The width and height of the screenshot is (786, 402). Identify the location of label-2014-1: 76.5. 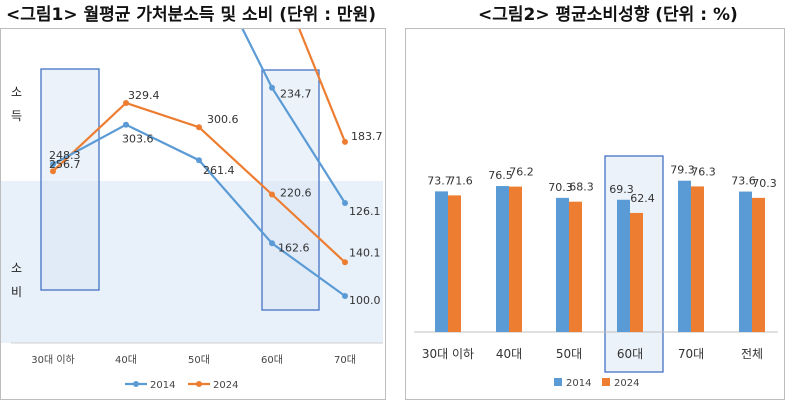
(500, 175).